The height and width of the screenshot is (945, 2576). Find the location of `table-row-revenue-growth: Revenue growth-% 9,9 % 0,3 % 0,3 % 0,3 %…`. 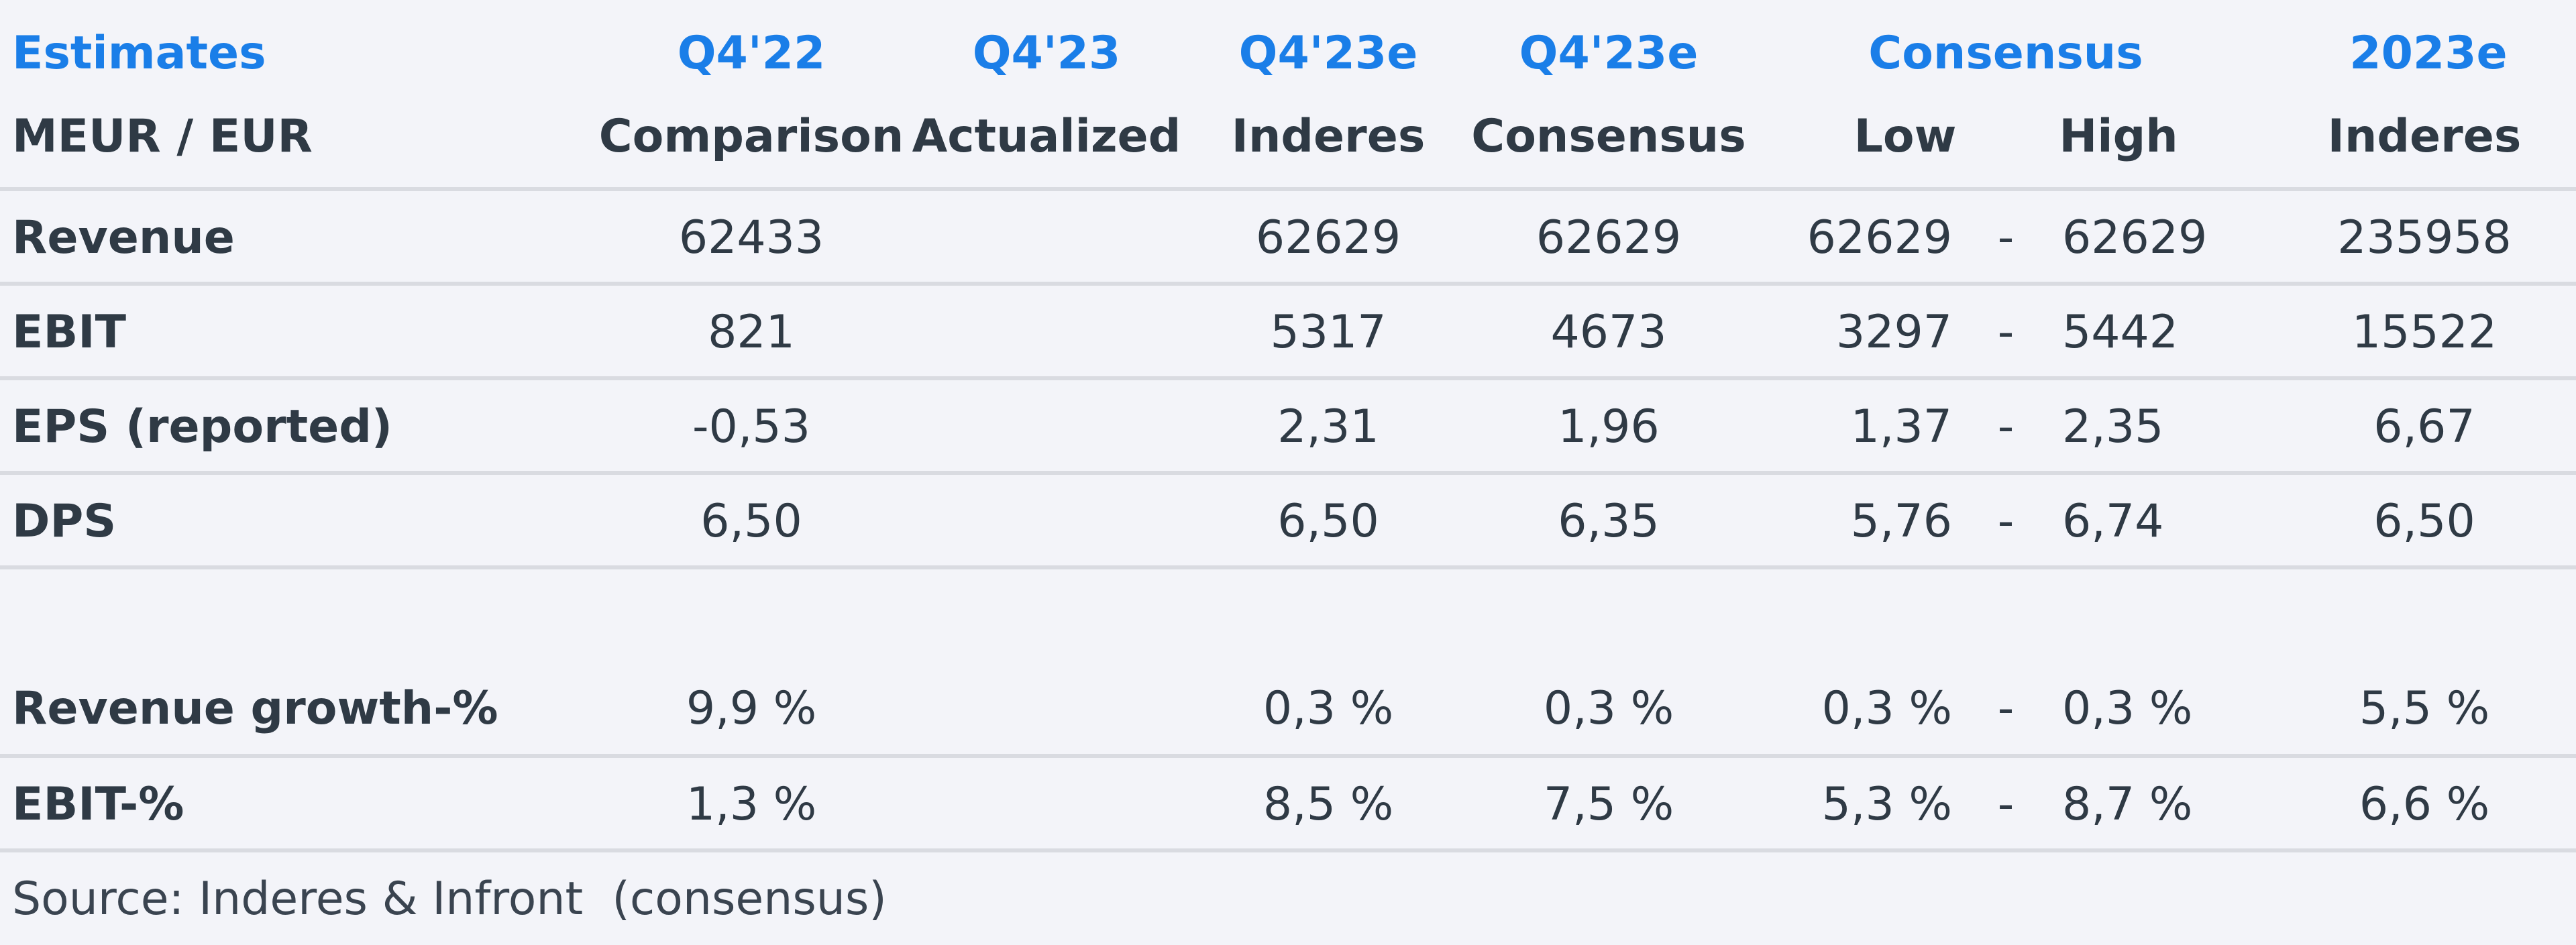

table-row-revenue-growth: Revenue growth-% 9,9 % 0,3 % 0,3 % 0,3 %… is located at coordinates (1288, 708).